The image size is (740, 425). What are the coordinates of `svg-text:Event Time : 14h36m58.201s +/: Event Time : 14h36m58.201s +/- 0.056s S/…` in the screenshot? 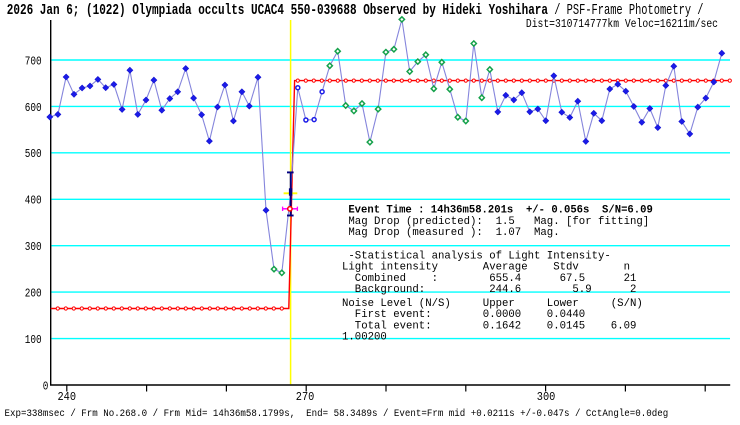 It's located at (497, 211).